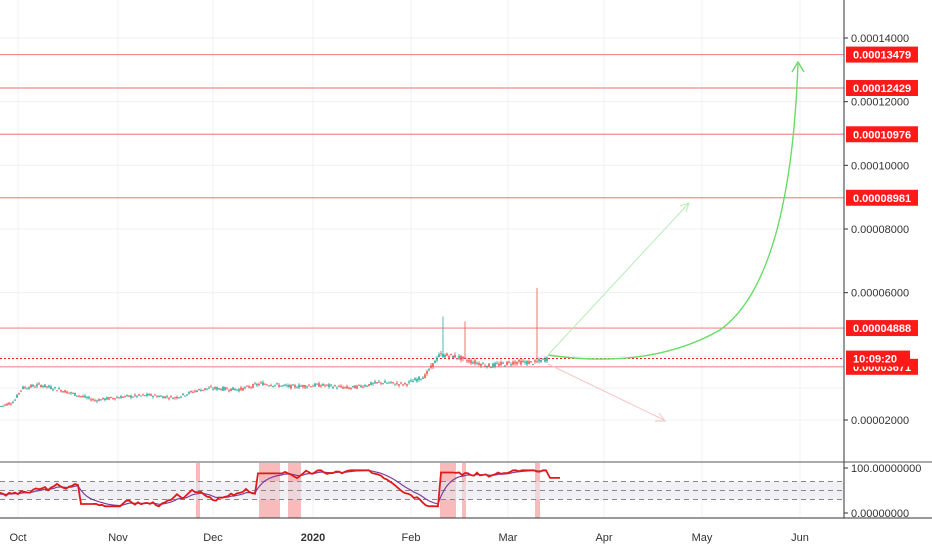 Image resolution: width=932 pixels, height=550 pixels. I want to click on level-label-text: 0.00010976, so click(882, 135).